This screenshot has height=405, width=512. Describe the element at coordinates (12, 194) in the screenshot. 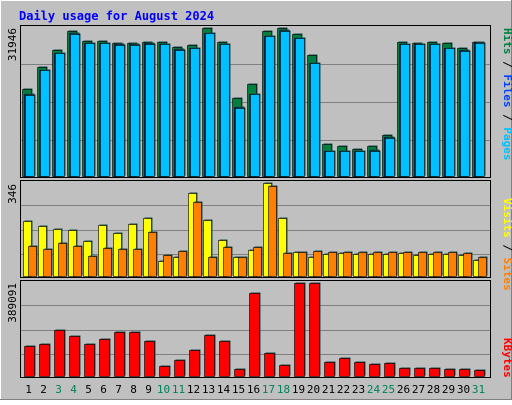

I see `y-max-label-visits: 346` at that location.